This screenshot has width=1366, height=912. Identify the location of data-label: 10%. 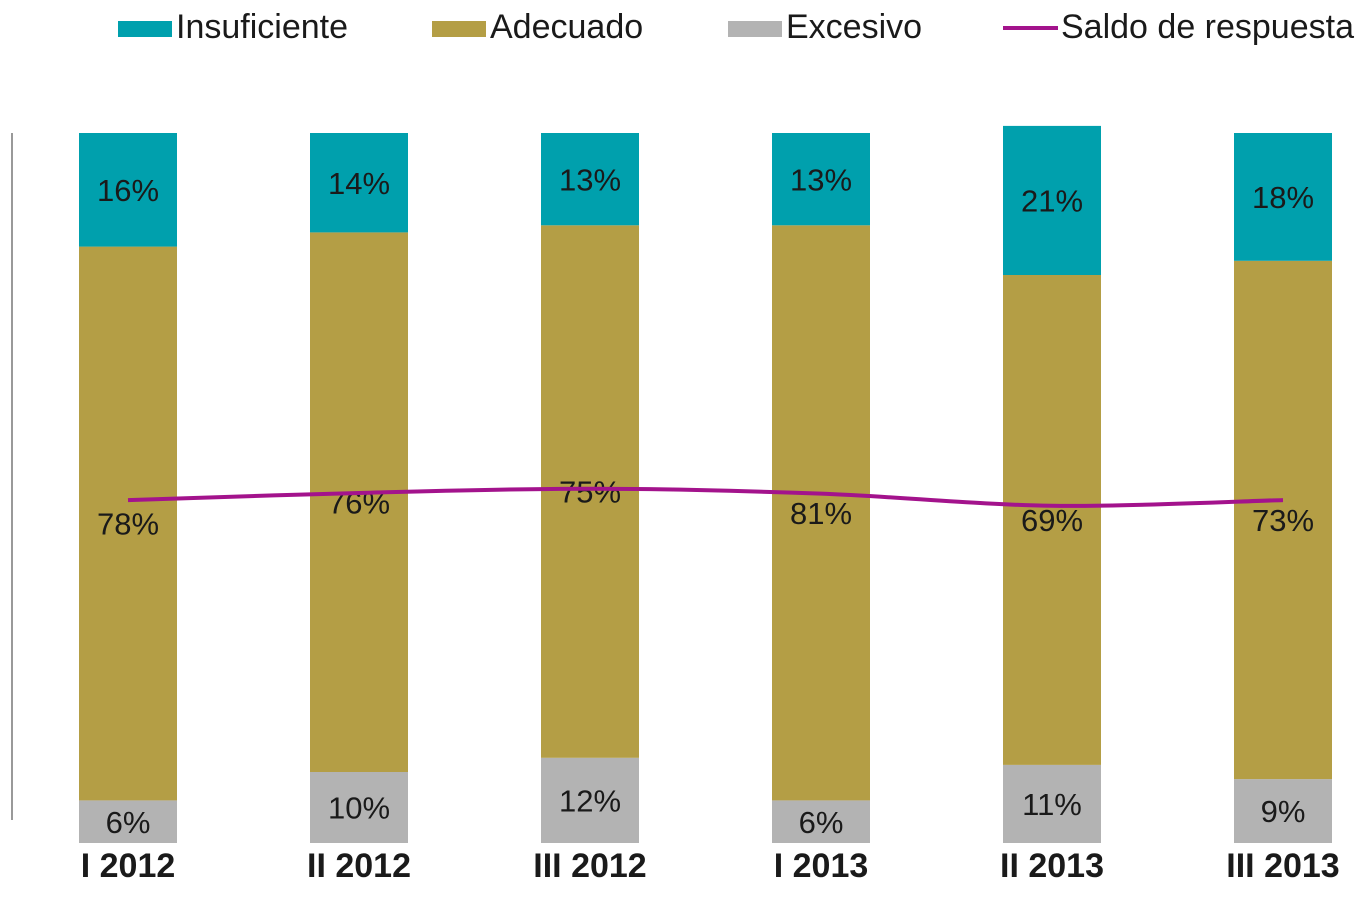
(359, 808).